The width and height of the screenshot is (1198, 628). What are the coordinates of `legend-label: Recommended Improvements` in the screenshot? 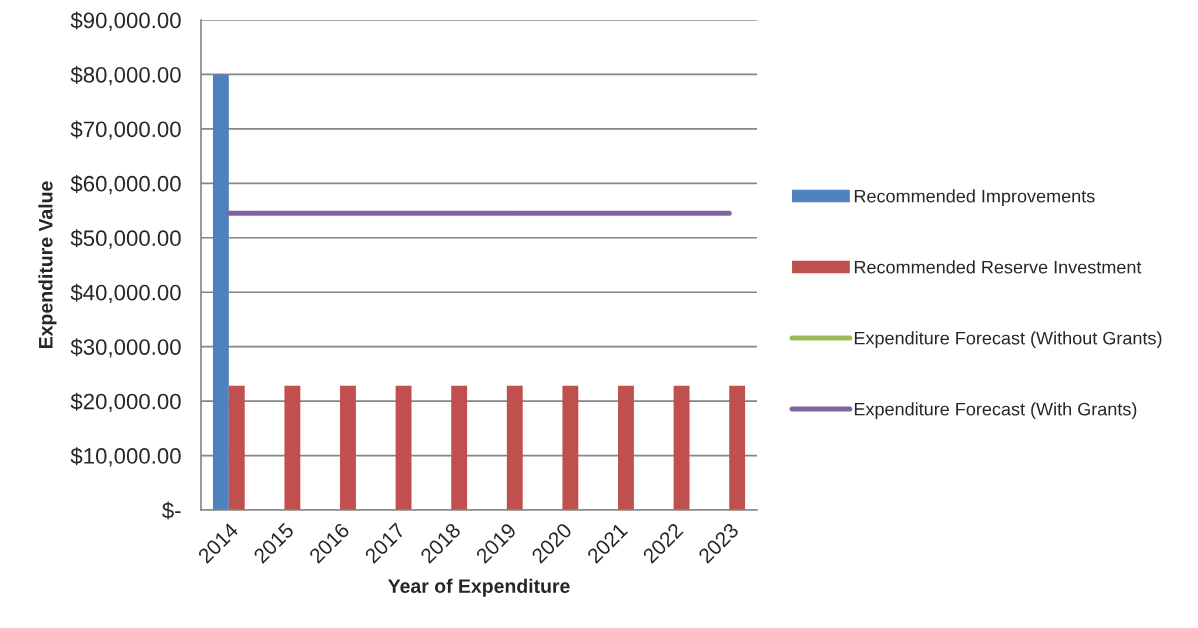 It's located at (974, 198).